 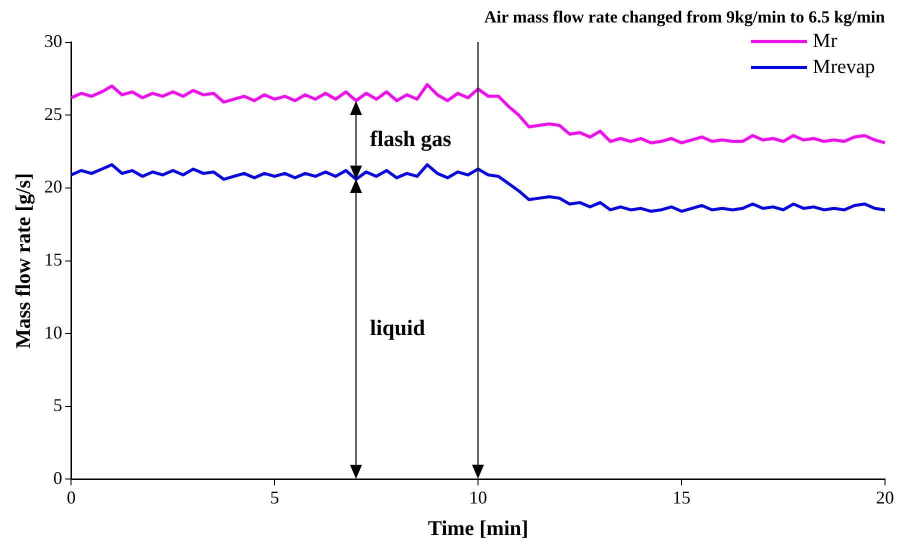 What do you see at coordinates (53, 332) in the screenshot?
I see `y-tick-label: 10` at bounding box center [53, 332].